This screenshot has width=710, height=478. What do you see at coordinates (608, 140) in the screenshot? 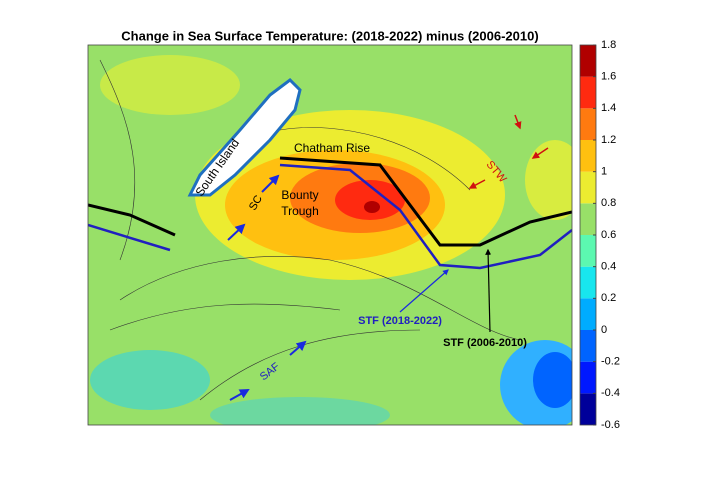
I see `colorbar-tick-label: 1.2` at bounding box center [608, 140].